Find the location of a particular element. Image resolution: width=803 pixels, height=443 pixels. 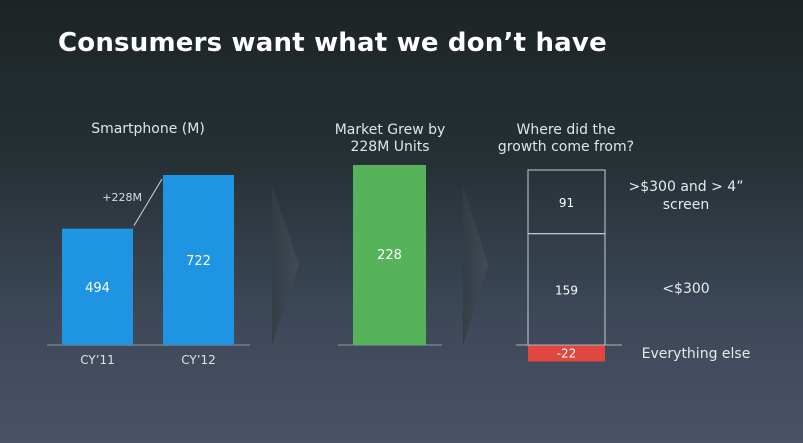

chart1-tick-label: CY’12 is located at coordinates (198, 360).